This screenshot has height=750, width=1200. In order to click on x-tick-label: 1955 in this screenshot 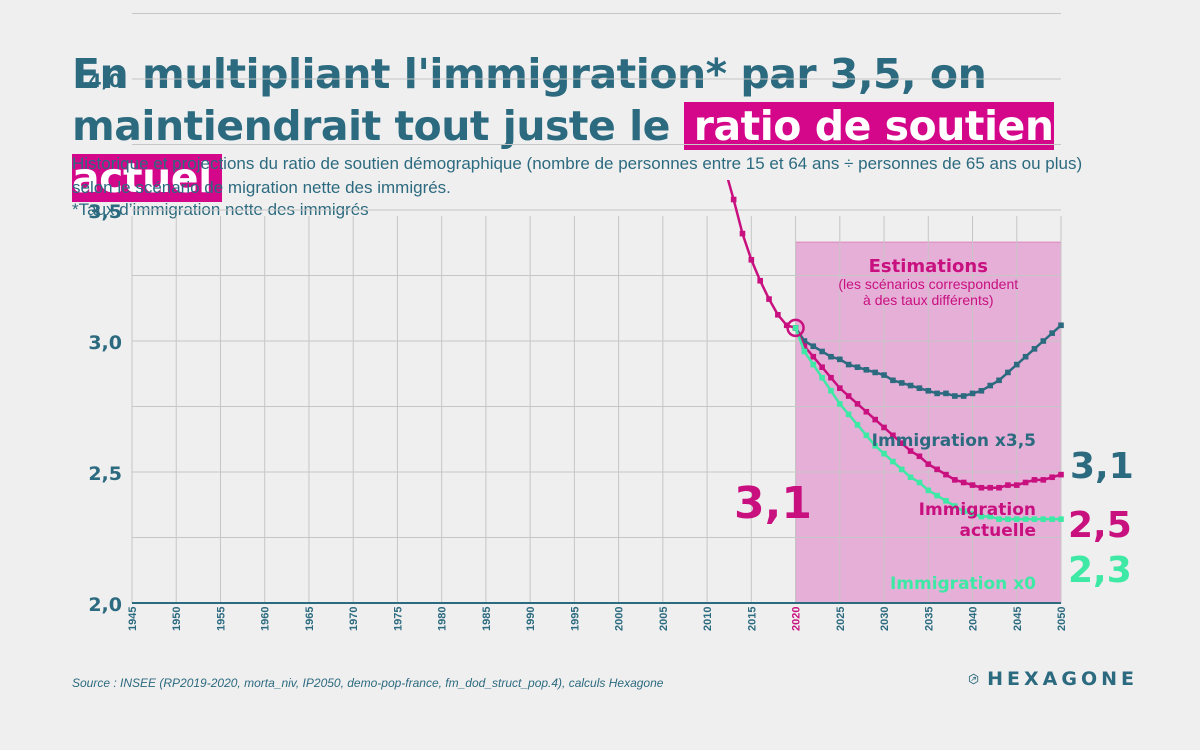, I will do `click(221, 619)`.